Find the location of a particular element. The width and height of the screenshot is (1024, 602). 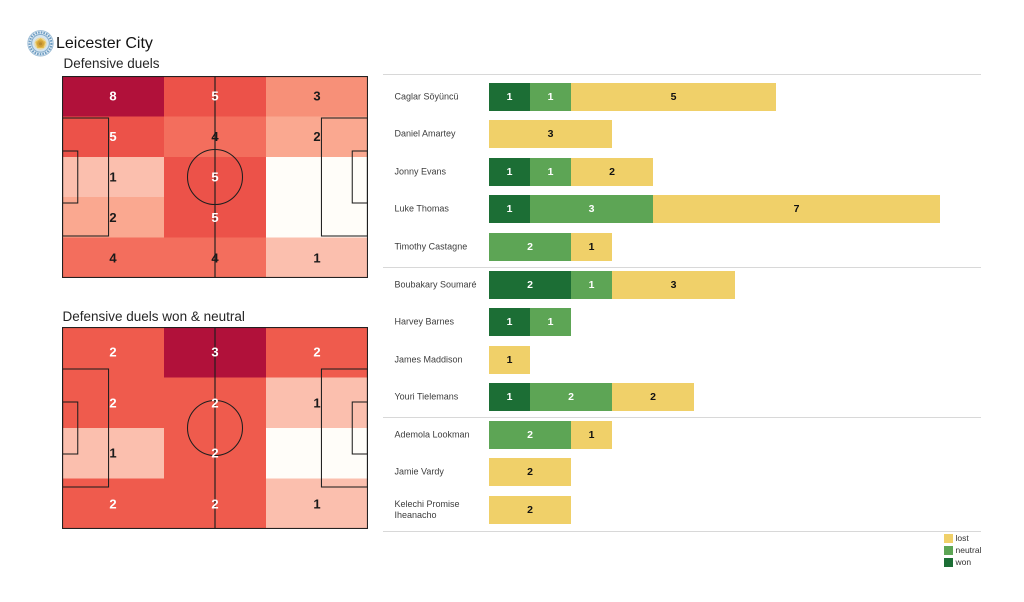

svg-text: 8 is located at coordinates (112, 95).